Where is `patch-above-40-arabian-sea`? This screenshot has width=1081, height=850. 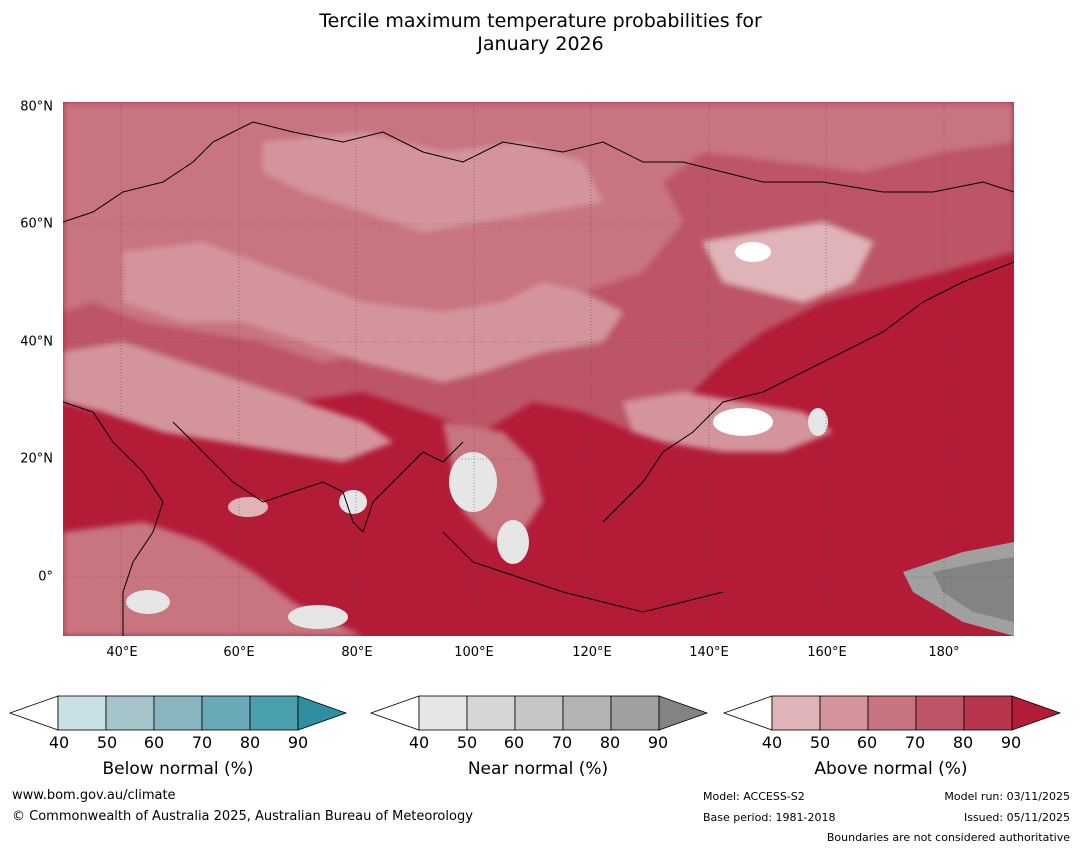
patch-above-40-arabian-sea is located at coordinates (248, 507).